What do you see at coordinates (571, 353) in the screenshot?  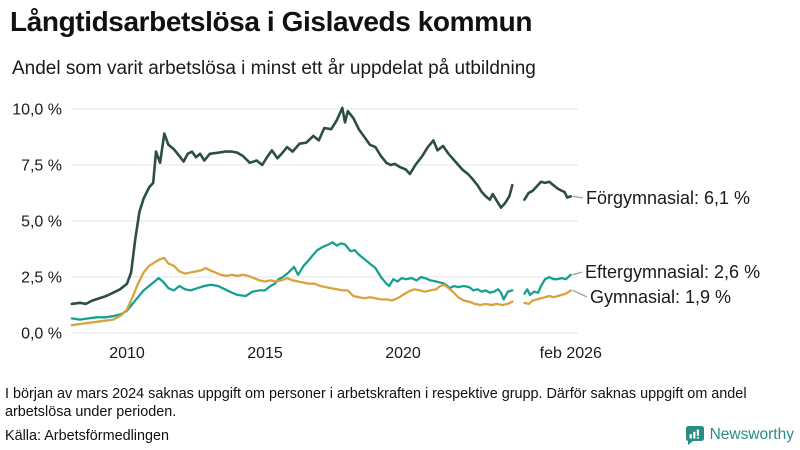 I see `x-tick-label: feb 2026` at bounding box center [571, 353].